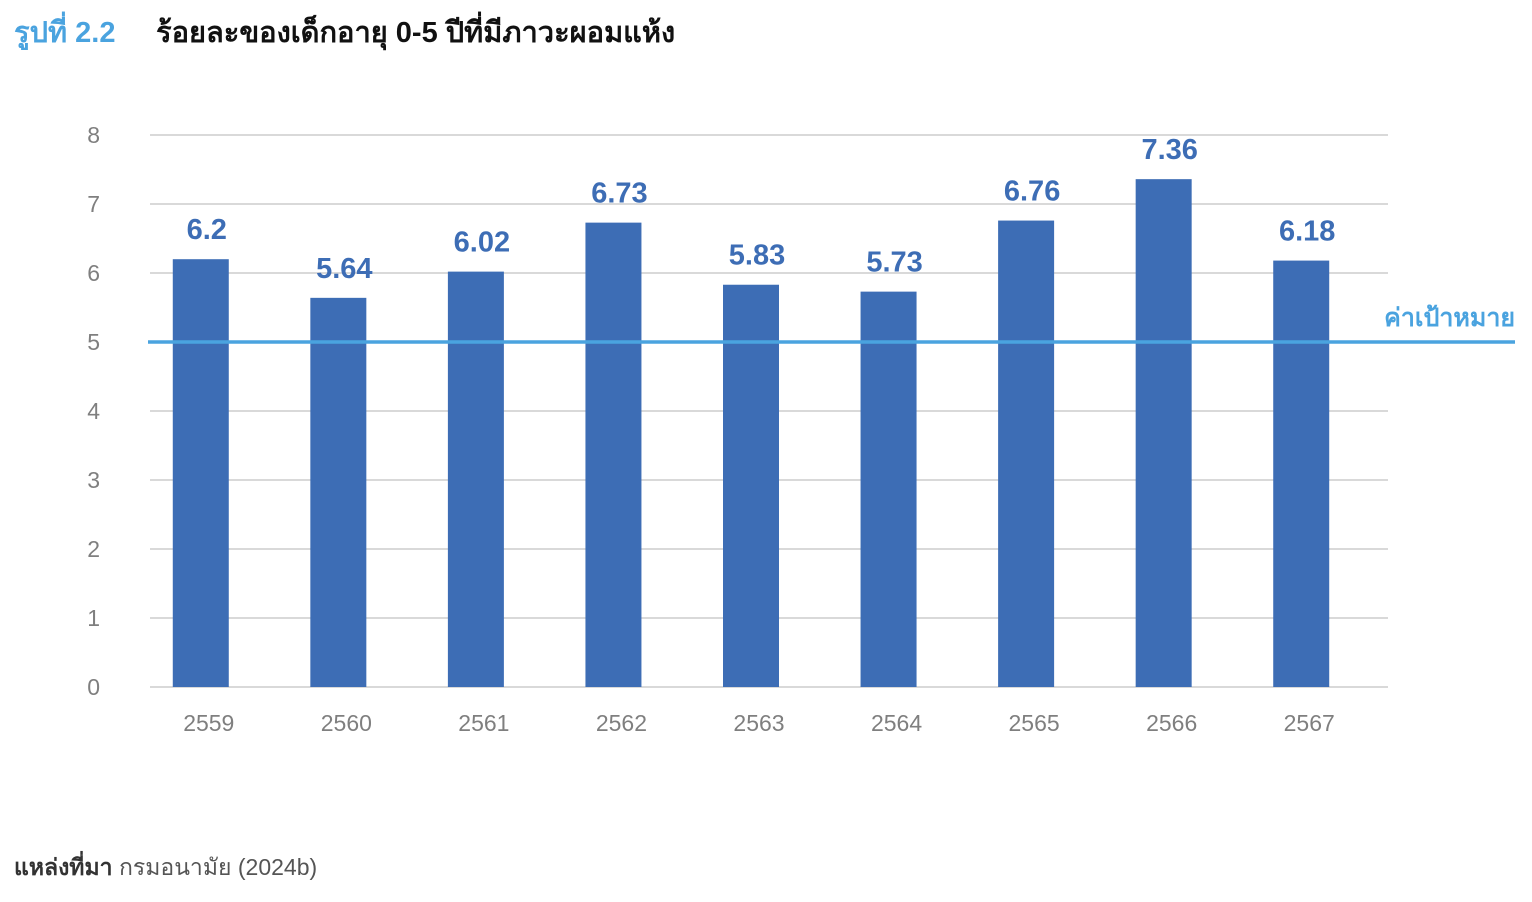 The image size is (1532, 902). What do you see at coordinates (93, 480) in the screenshot?
I see `y-tick-label: 3` at bounding box center [93, 480].